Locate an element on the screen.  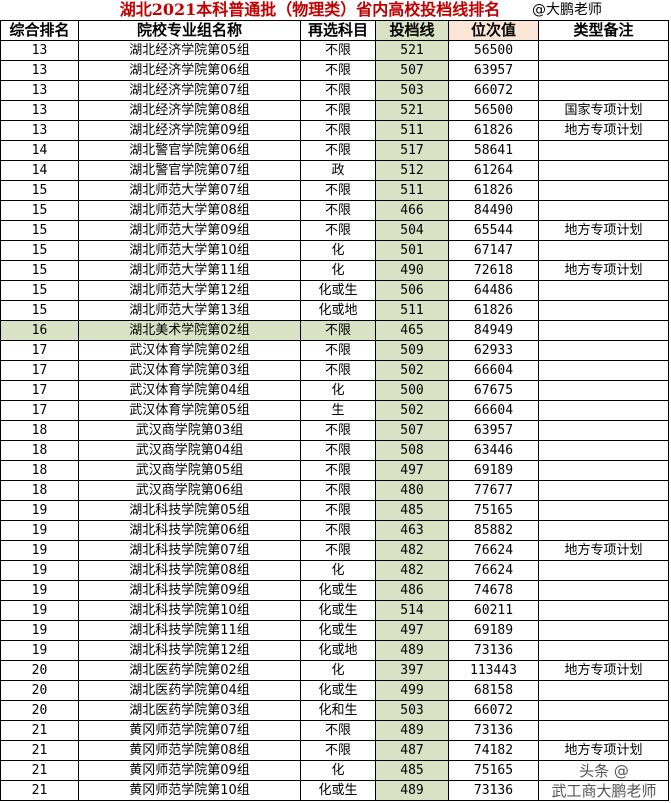
cell-rank-value: 76624 is located at coordinates (493, 550).